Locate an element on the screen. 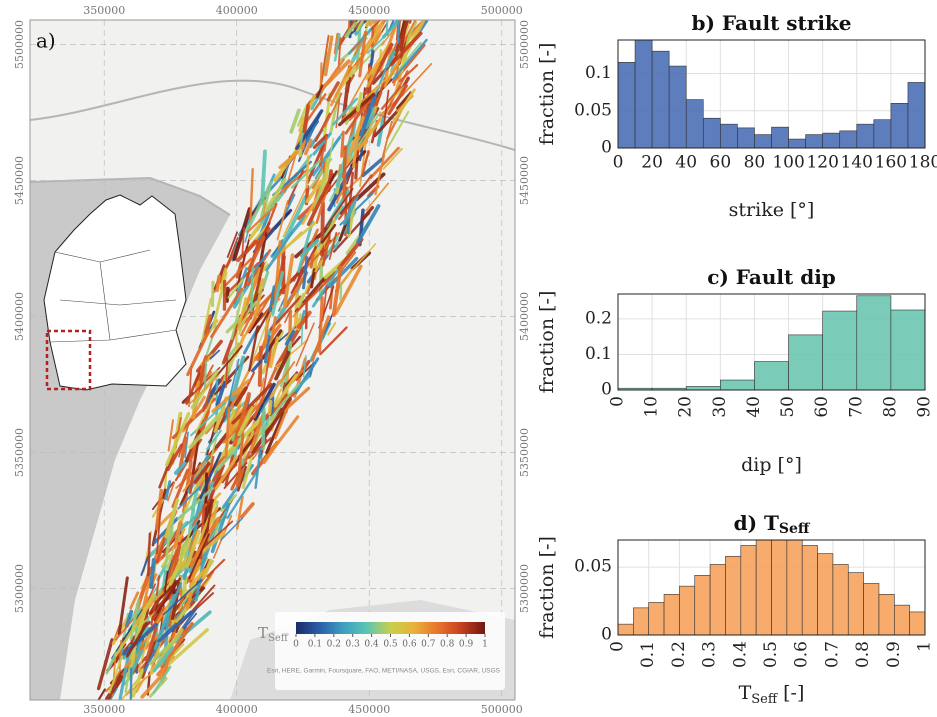  colorbar-tick-label: 0.4 is located at coordinates (371, 645).